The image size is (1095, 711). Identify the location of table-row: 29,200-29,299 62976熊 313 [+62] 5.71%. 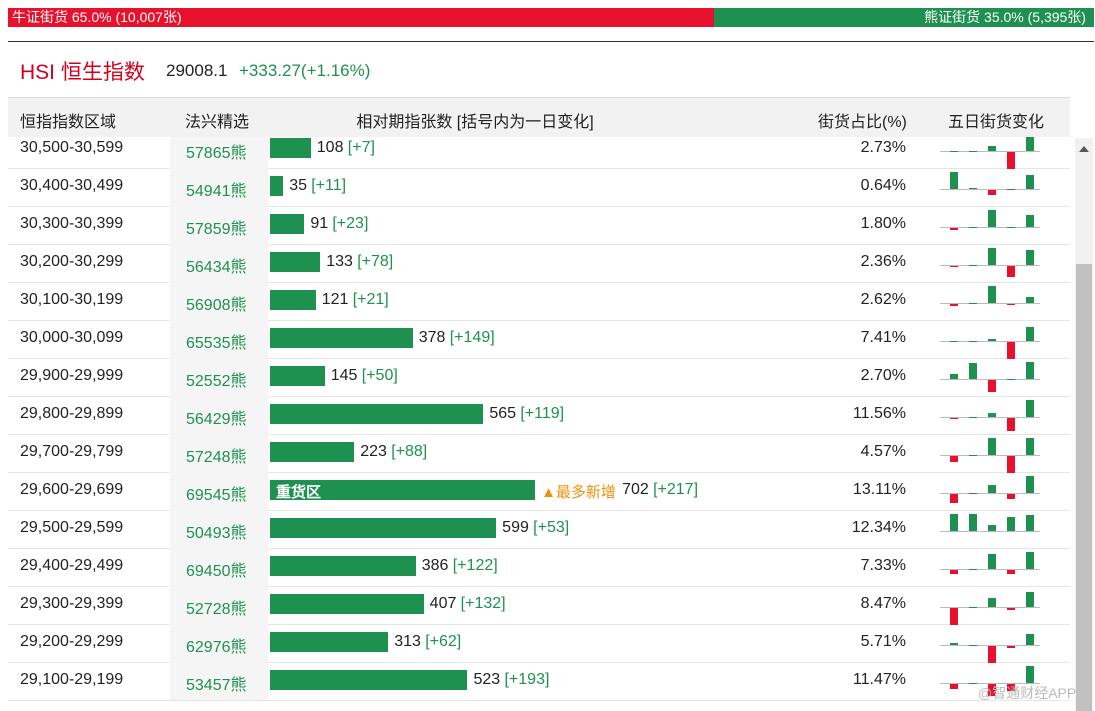
(539, 643).